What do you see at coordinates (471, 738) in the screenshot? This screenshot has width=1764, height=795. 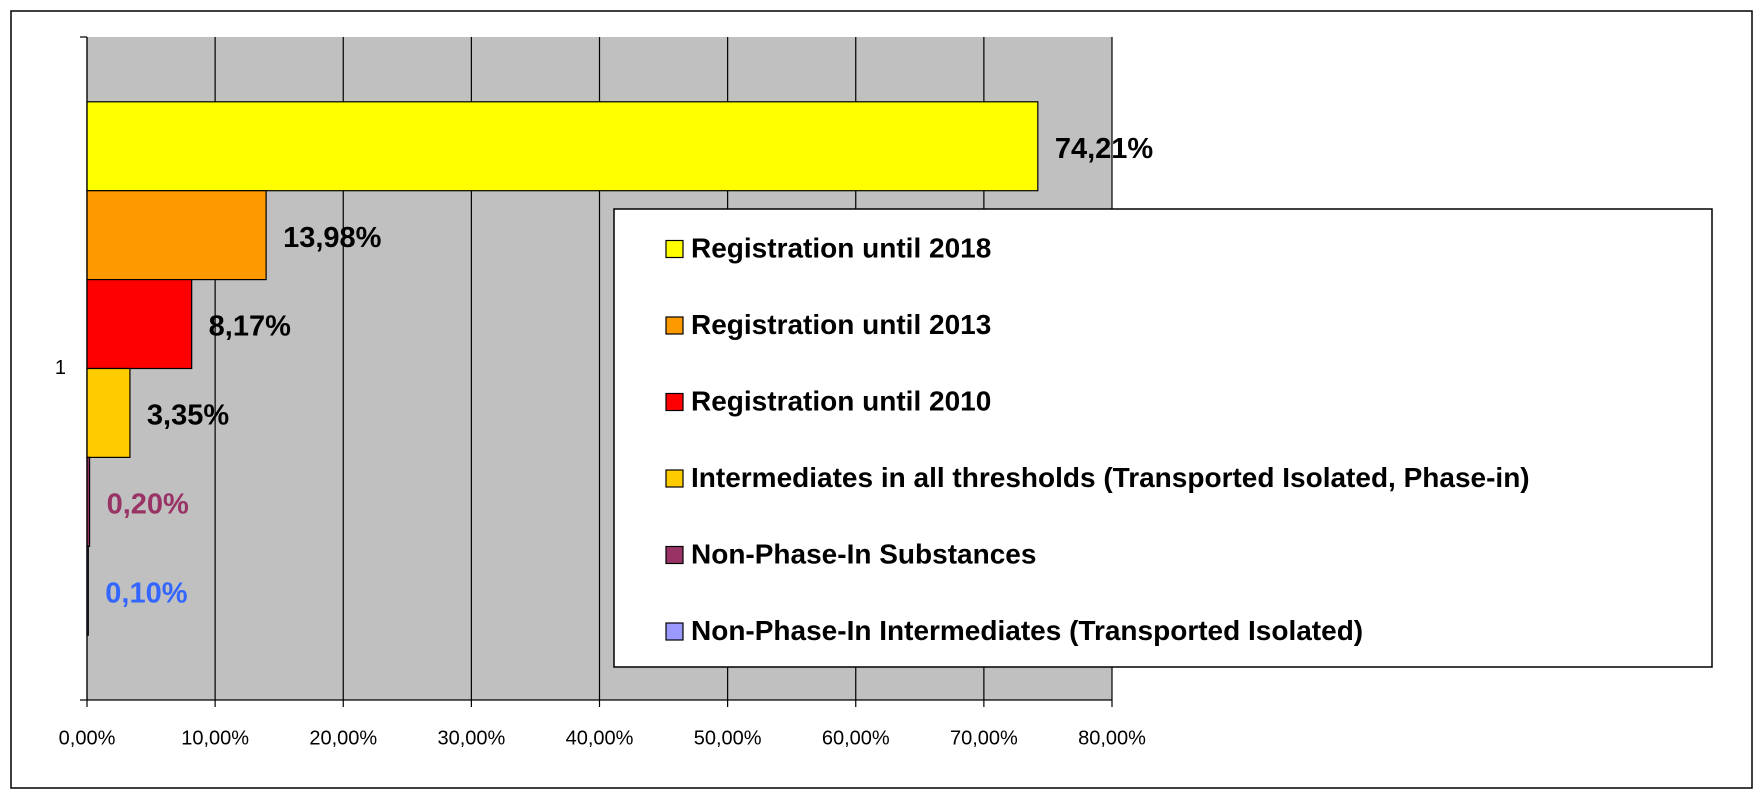 I see `x-tick-label: 30,00%` at bounding box center [471, 738].